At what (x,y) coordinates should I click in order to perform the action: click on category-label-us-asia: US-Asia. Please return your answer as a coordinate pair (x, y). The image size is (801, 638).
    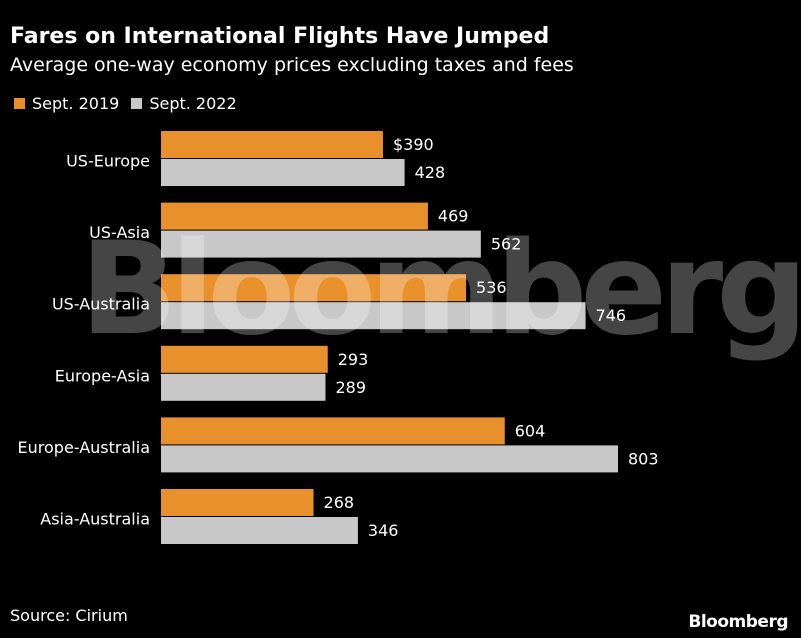
    Looking at the image, I should click on (119, 232).